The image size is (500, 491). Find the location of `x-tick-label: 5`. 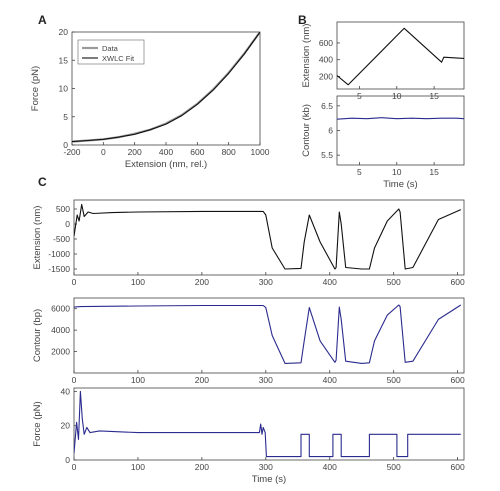

x-tick-label: 5 is located at coordinates (359, 172).